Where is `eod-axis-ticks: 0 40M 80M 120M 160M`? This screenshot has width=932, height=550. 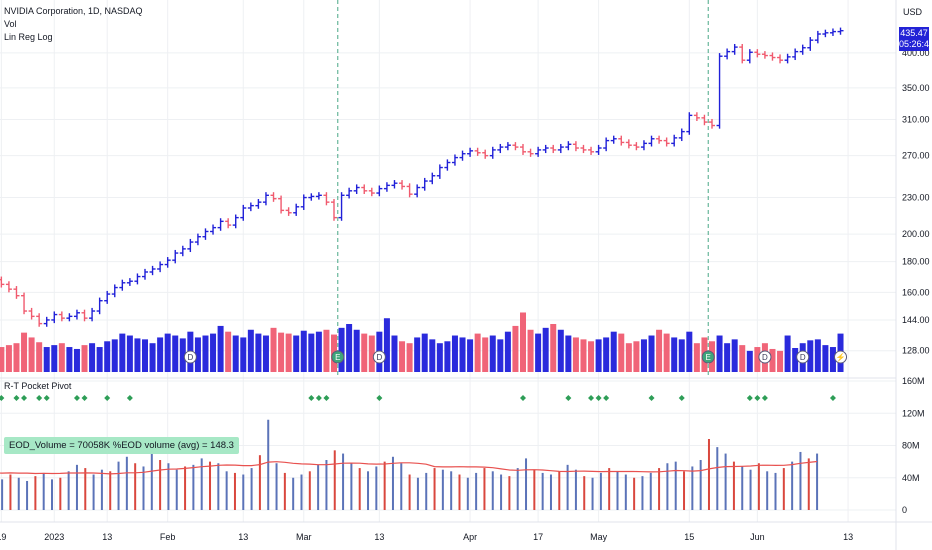 eod-axis-ticks: 0 40M 80M 120M 160M is located at coordinates (913, 445).